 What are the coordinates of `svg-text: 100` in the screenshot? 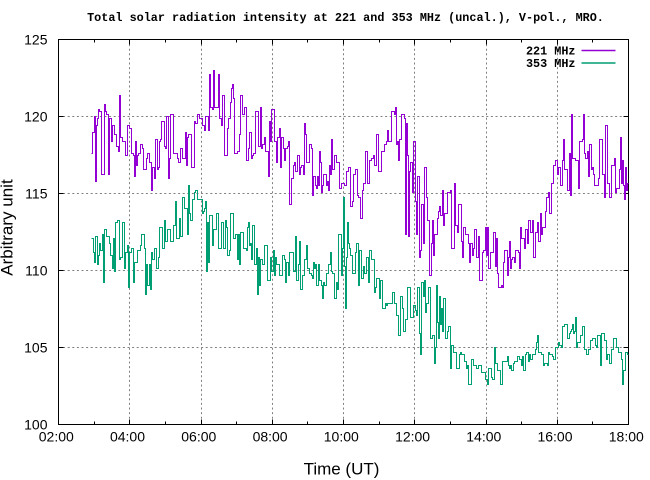 It's located at (36, 425).